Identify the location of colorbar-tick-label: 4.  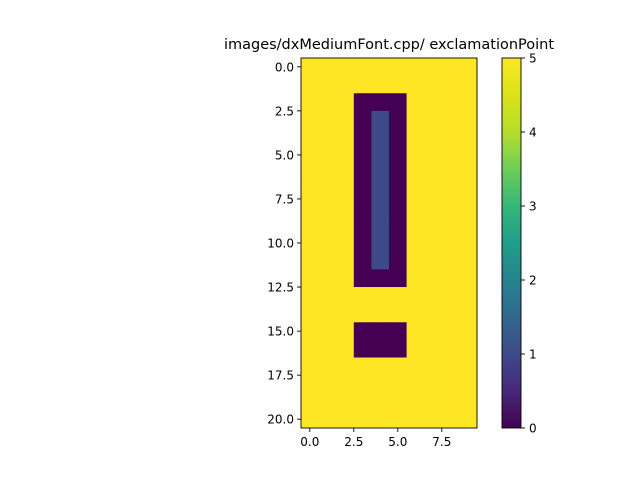
(533, 133).